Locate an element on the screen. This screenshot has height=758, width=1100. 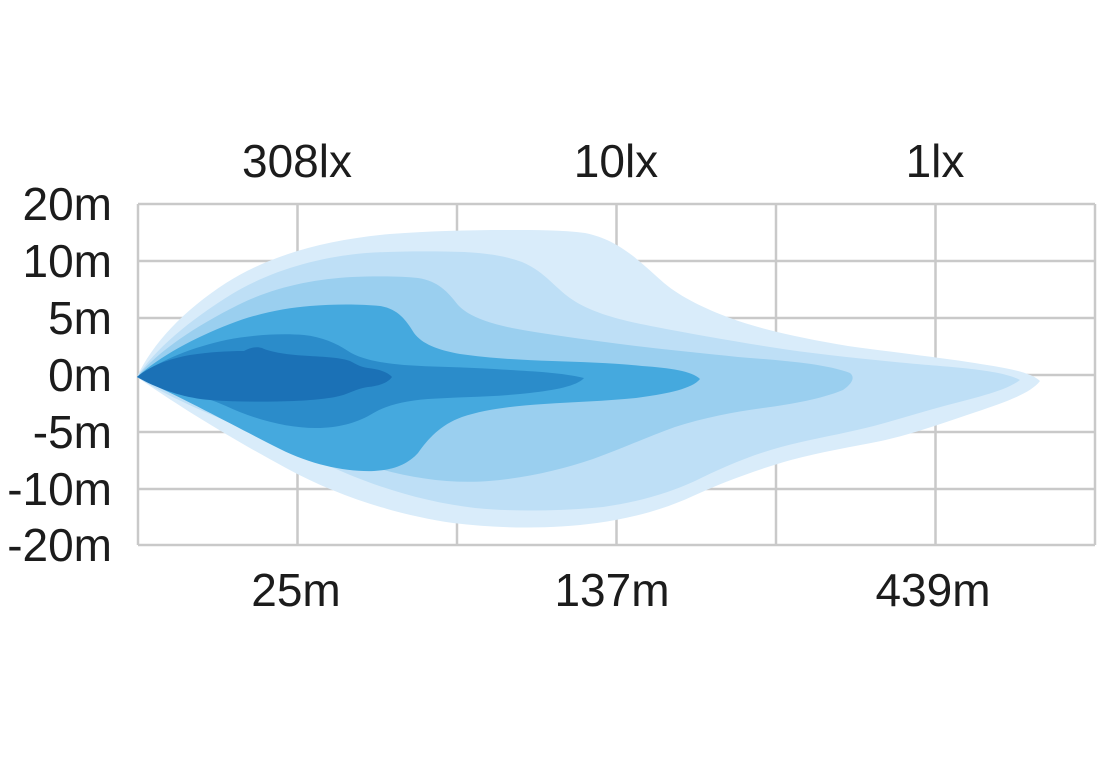
left-axis-label-20m: 20m is located at coordinates (67, 204).